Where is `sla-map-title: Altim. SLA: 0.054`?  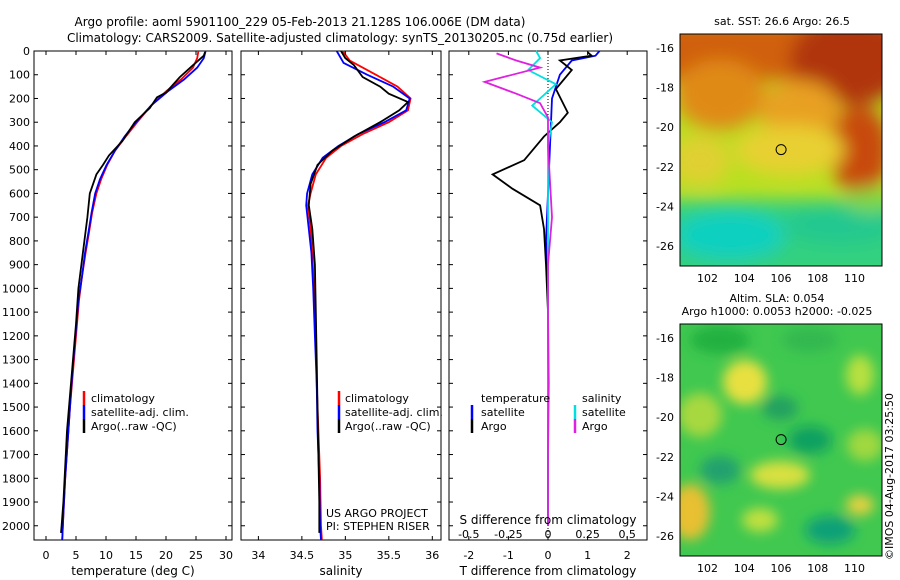
sla-map-title: Altim. SLA: 0.054 is located at coordinates (776, 298).